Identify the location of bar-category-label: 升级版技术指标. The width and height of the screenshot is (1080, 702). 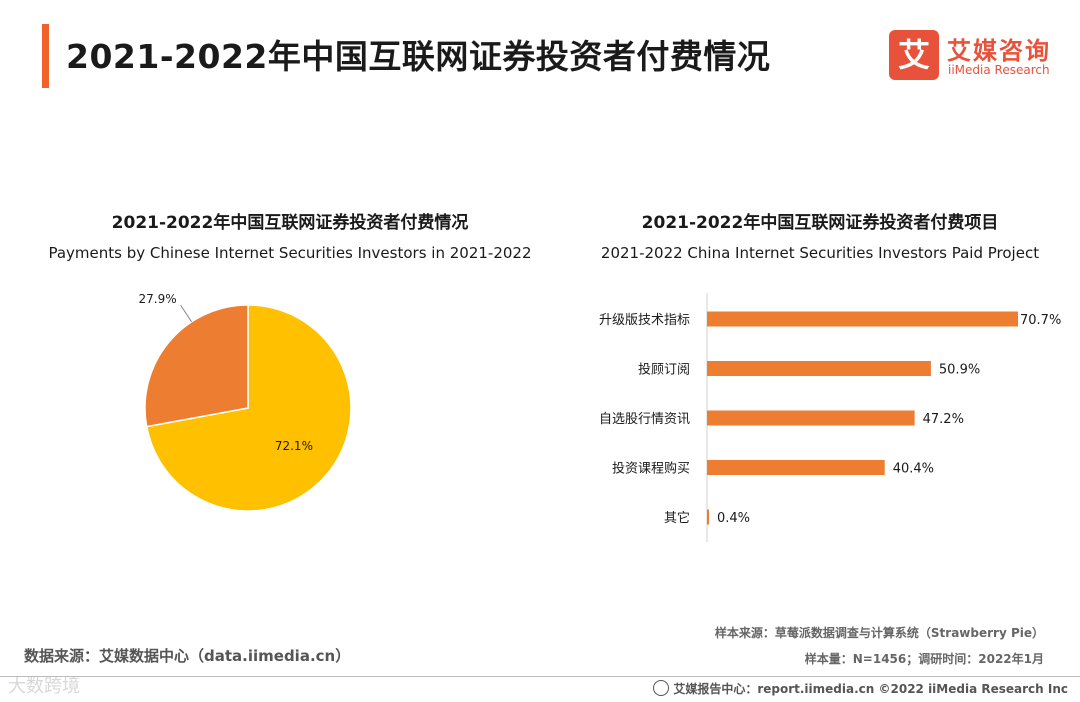
(644, 320).